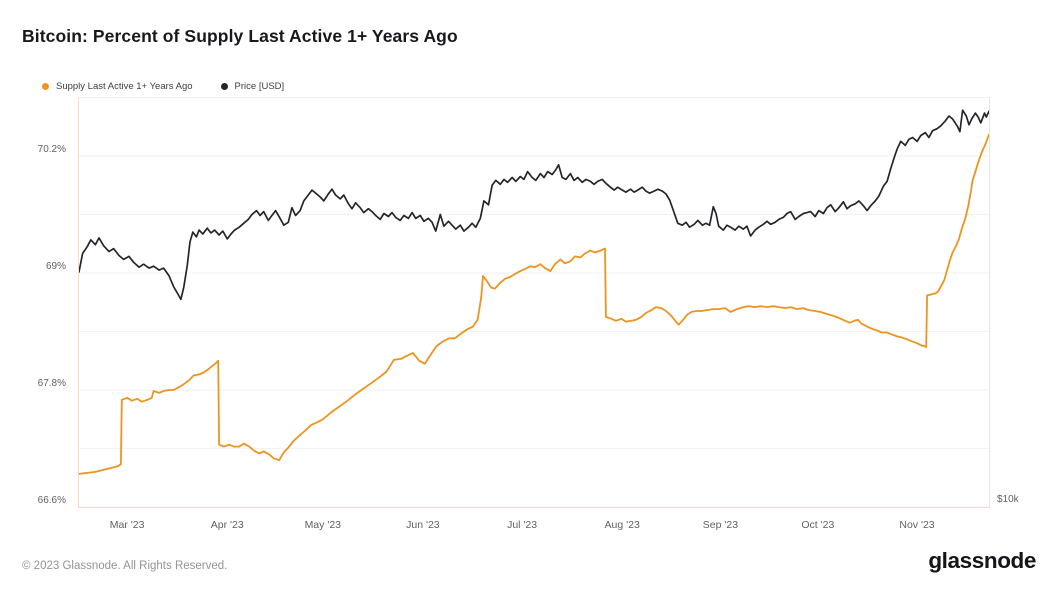  What do you see at coordinates (1008, 499) in the screenshot?
I see `right-axis-tick-label: $10k` at bounding box center [1008, 499].